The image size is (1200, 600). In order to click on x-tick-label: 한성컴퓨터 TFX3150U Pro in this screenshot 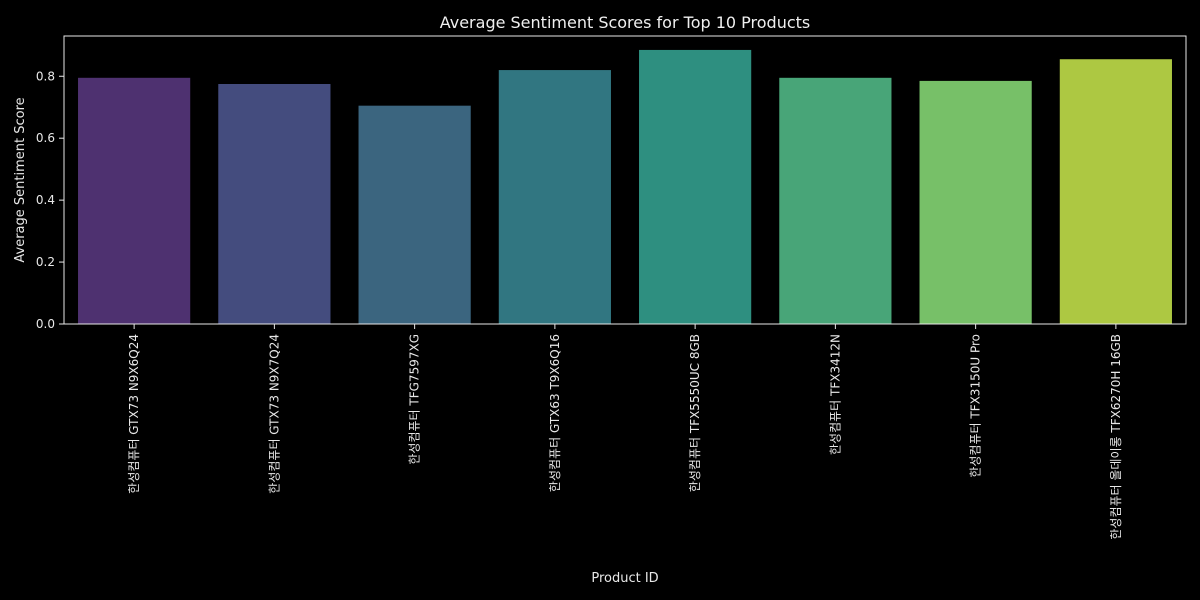, I will do `click(976, 406)`.